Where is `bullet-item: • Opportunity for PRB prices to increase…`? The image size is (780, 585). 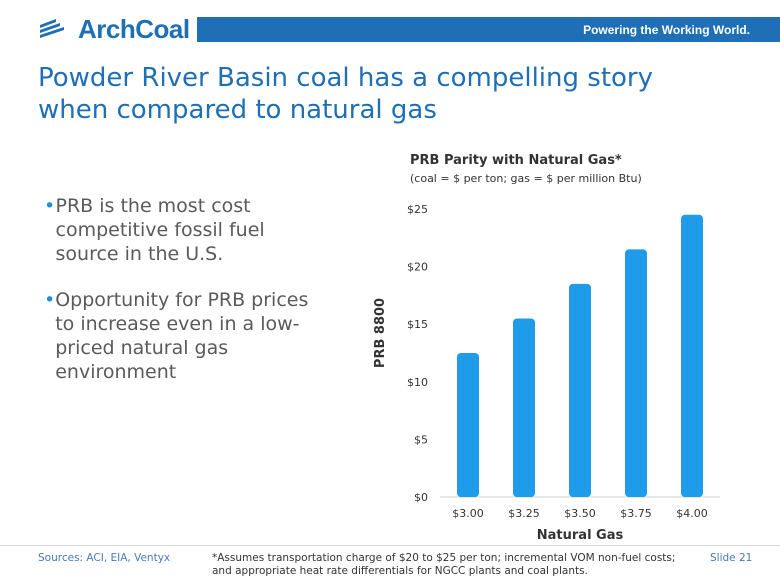 bullet-item: • Opportunity for PRB prices to increase… is located at coordinates (179, 336).